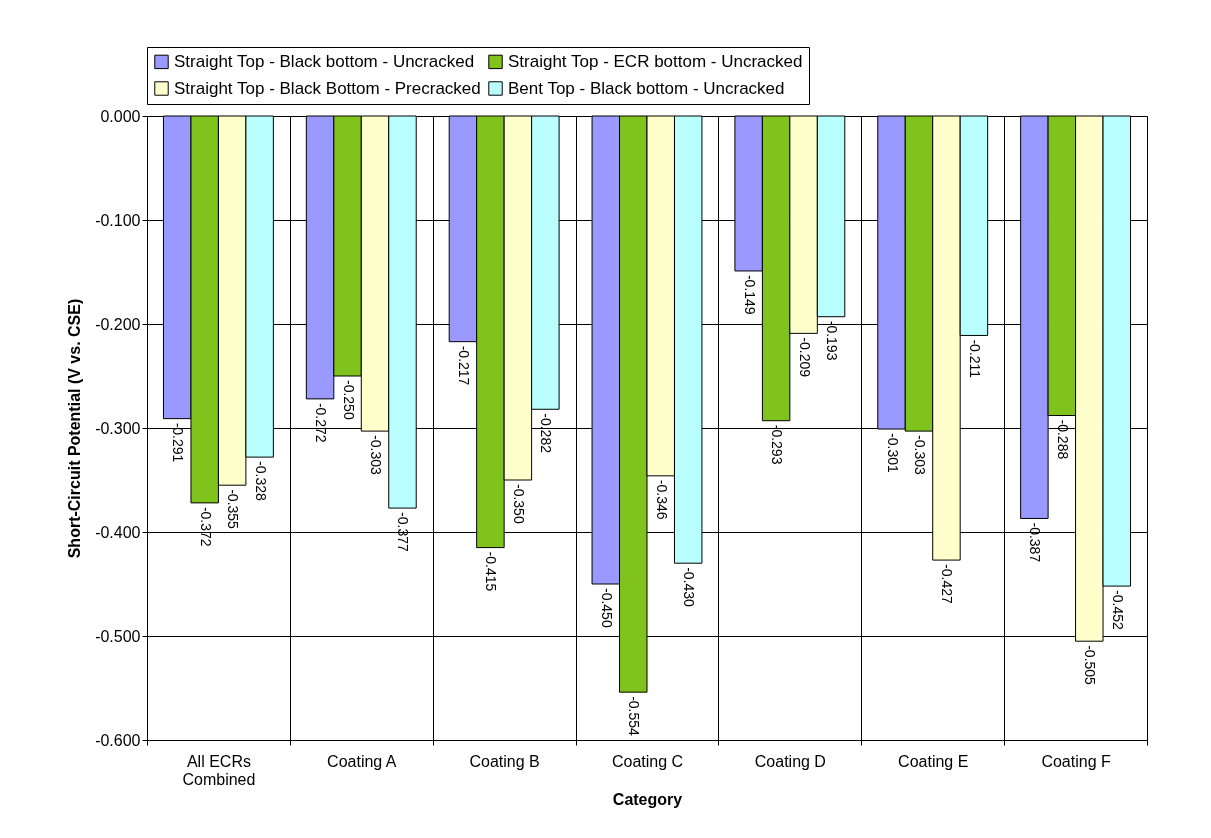  Describe the element at coordinates (749, 294) in the screenshot. I see `data-label: -0.149` at that location.